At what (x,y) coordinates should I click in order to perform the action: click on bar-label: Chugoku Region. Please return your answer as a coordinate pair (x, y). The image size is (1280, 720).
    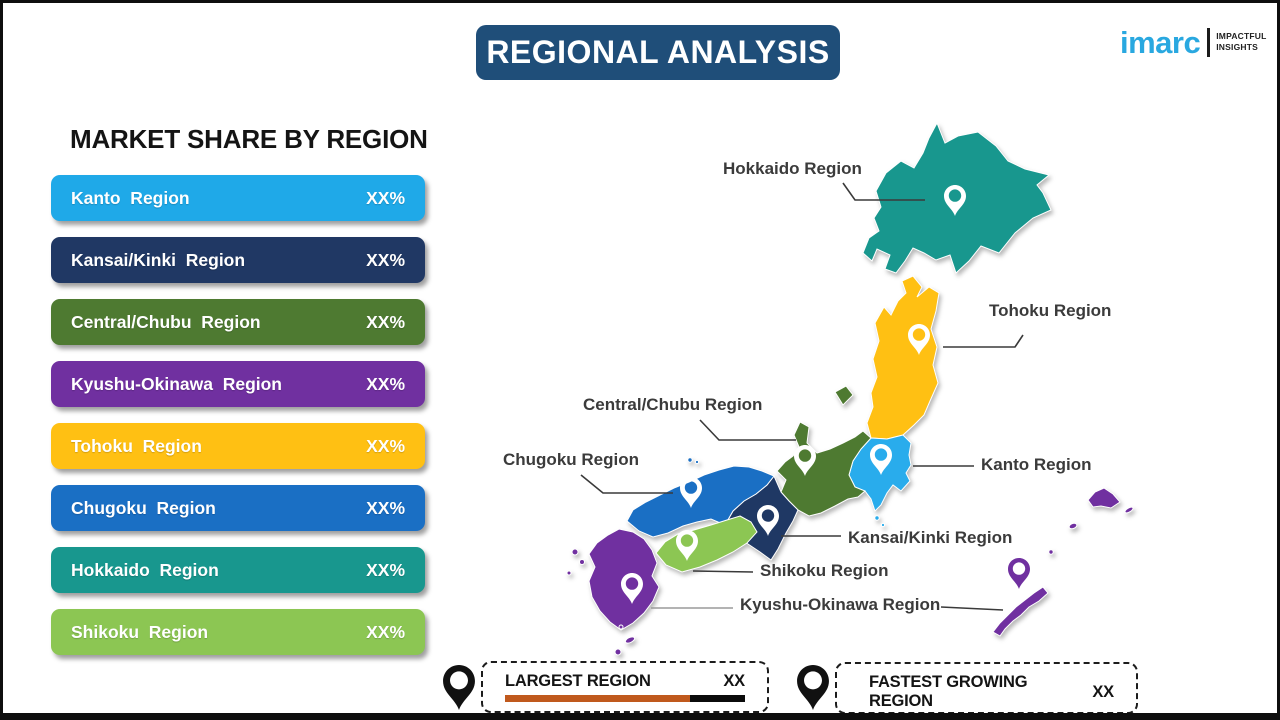
    Looking at the image, I should click on (143, 507).